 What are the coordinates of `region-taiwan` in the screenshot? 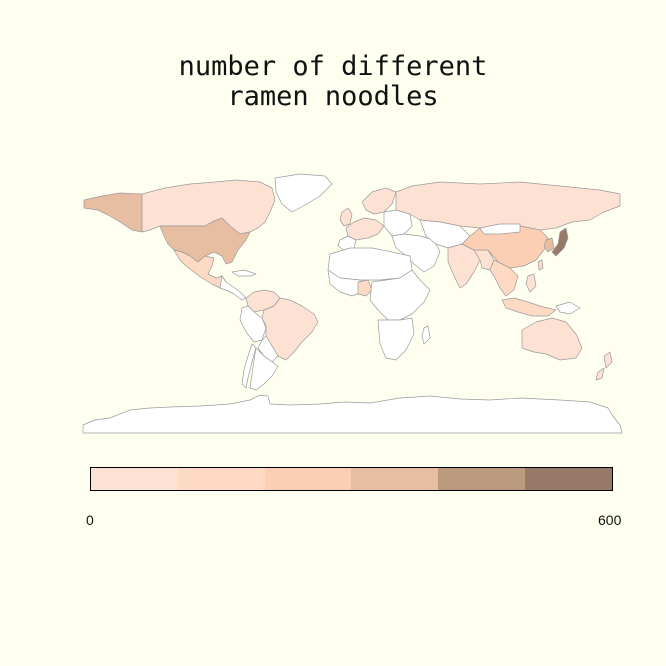 It's located at (540, 265).